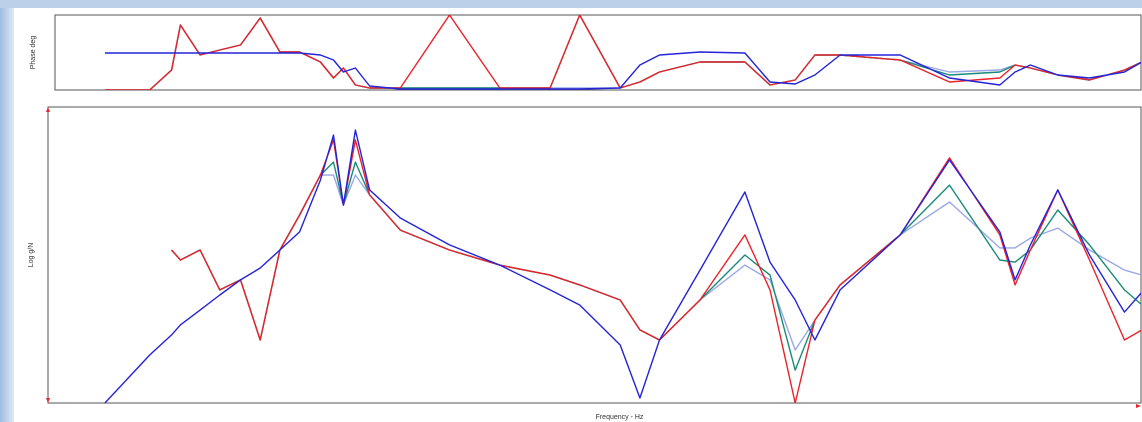  What do you see at coordinates (620, 417) in the screenshot?
I see `x-axis-label: Frequency - Hz` at bounding box center [620, 417].